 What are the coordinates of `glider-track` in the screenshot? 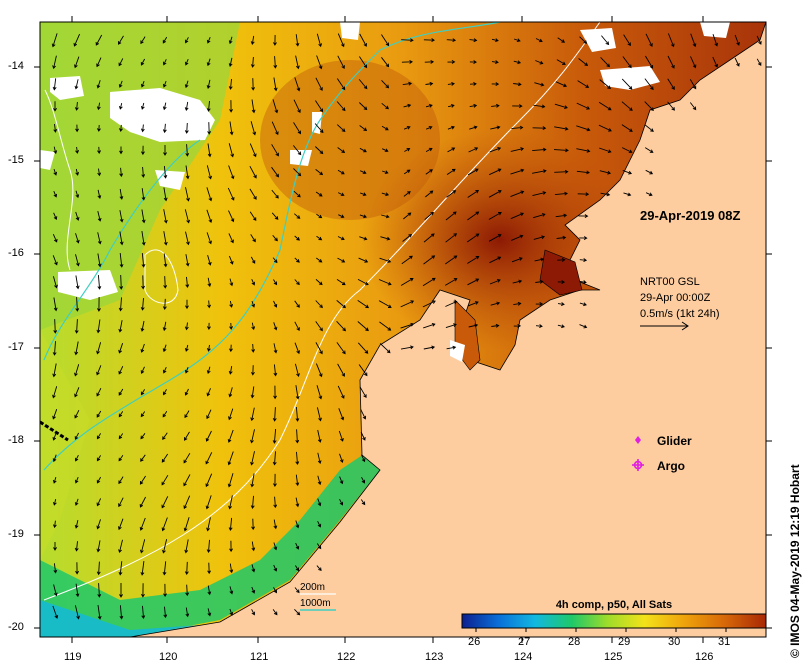 It's located at (54, 431).